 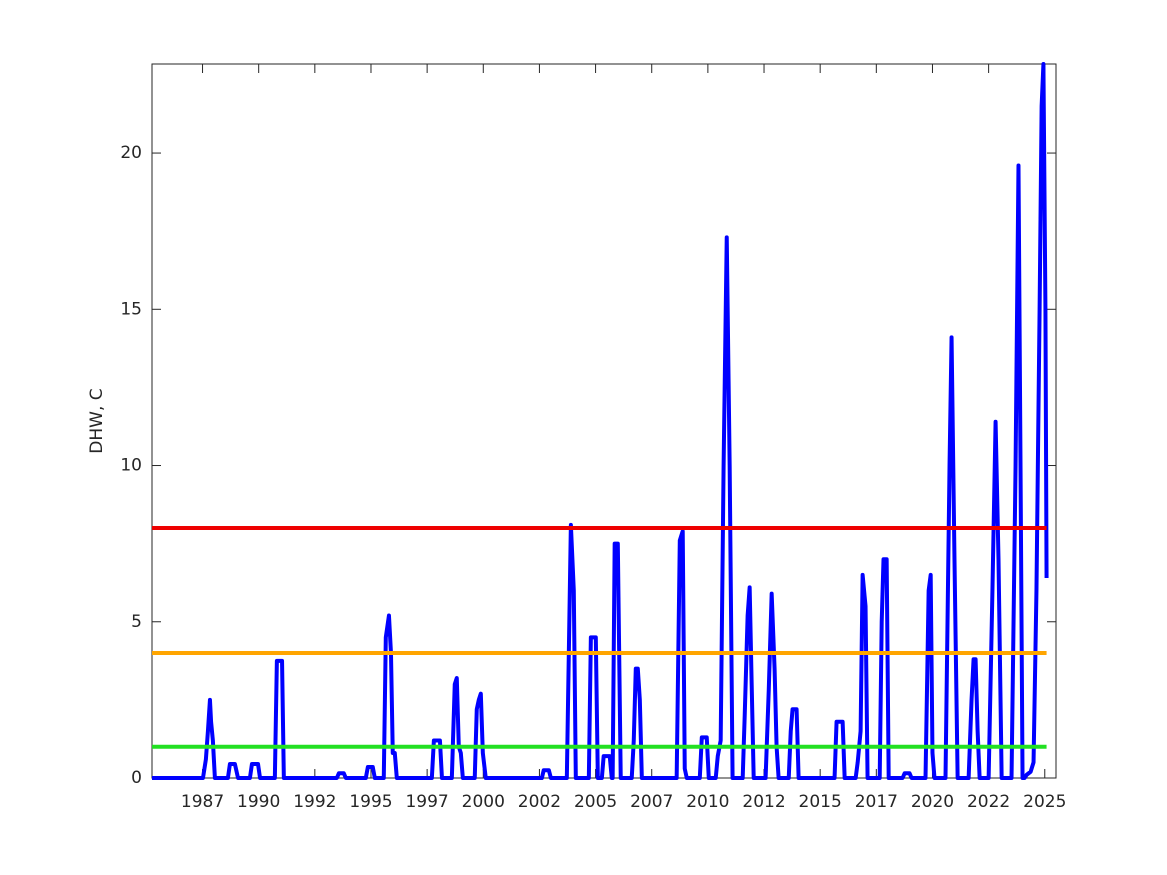 I want to click on x-tick-label: 1992, so click(x=314, y=802).